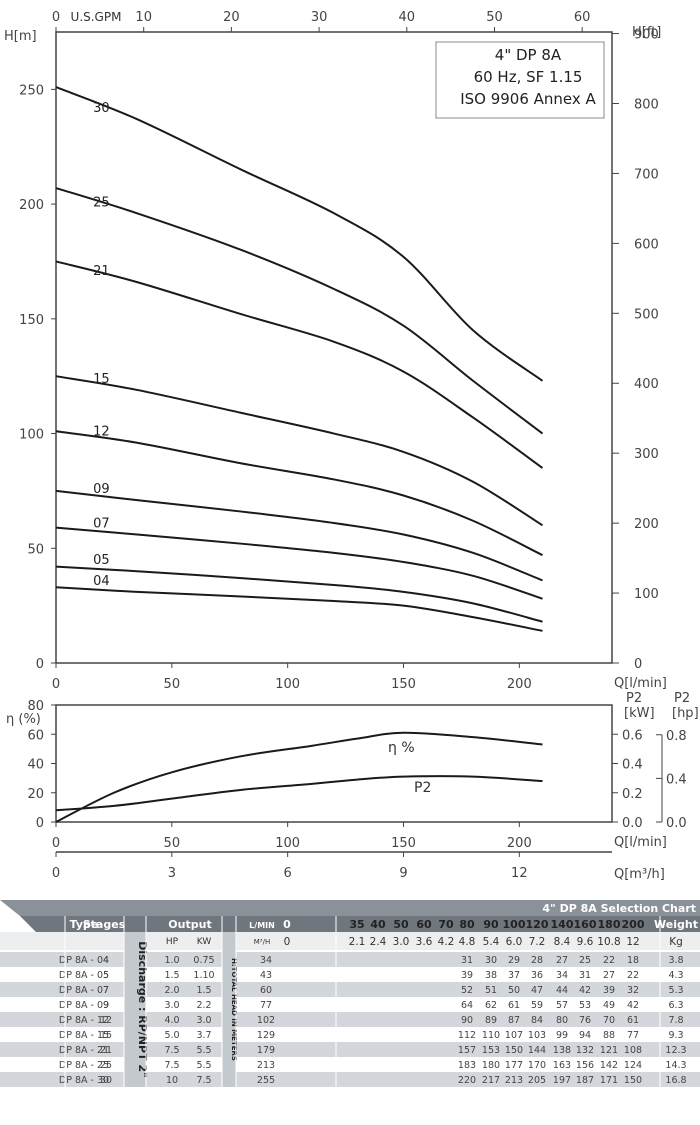 Image resolution: width=700 pixels, height=1125 pixels. Describe the element at coordinates (585, 960) in the screenshot. I see `row-head-value: 25` at that location.